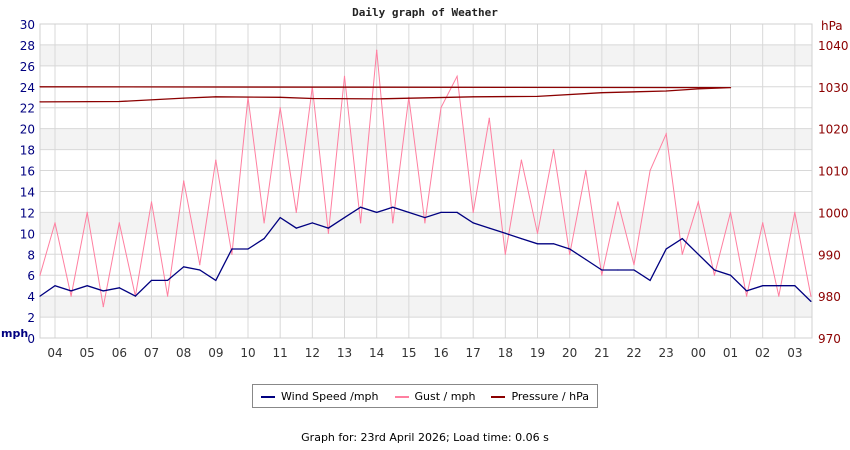  What do you see at coordinates (27, 213) in the screenshot?
I see `left-tick-label: 12` at bounding box center [27, 213].